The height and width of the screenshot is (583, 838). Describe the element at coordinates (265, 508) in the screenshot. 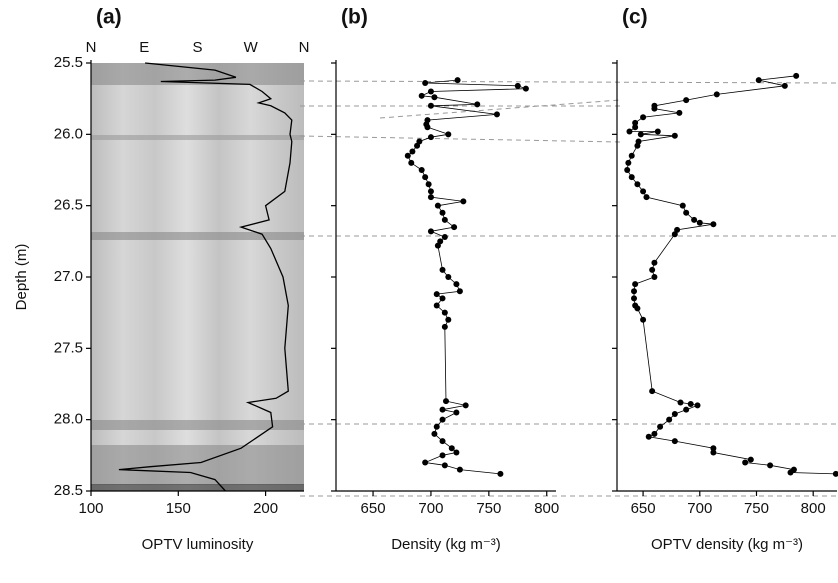

I see `x-tick-label: 200` at that location.